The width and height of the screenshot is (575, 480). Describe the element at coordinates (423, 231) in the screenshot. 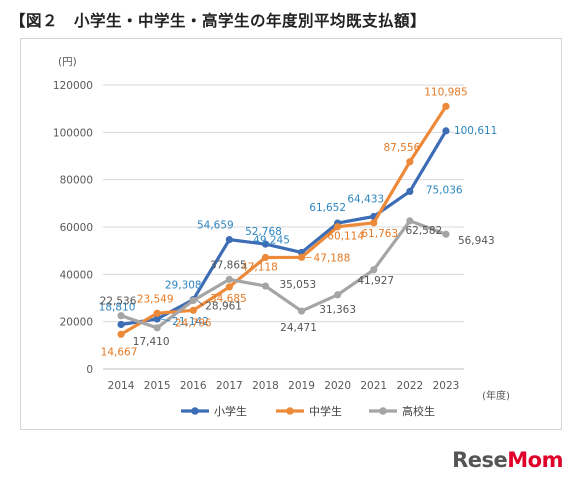

I see `data-label: 62,582` at that location.